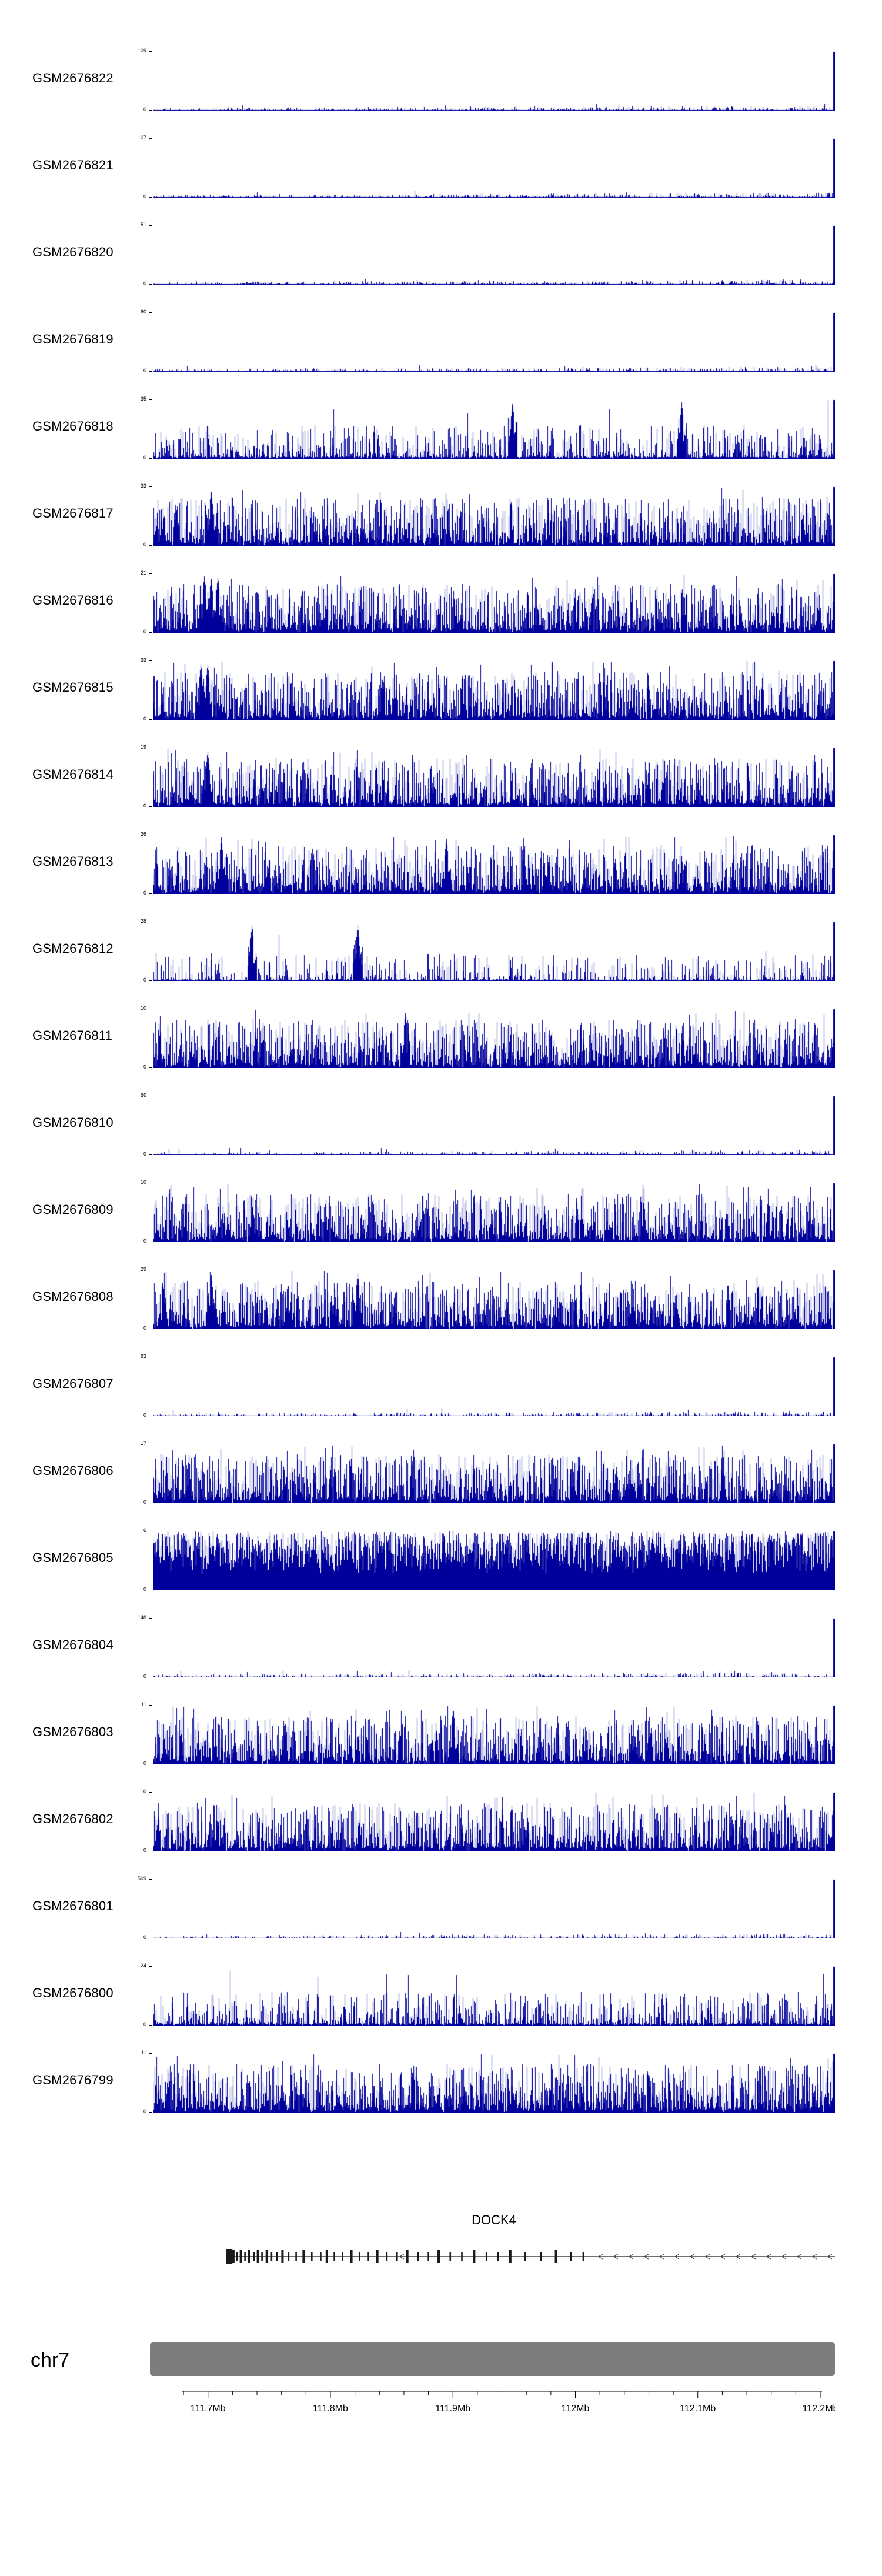 This screenshot has width=882, height=2576. What do you see at coordinates (486, 80) in the screenshot?
I see `track-plot: 109 0` at bounding box center [486, 80].